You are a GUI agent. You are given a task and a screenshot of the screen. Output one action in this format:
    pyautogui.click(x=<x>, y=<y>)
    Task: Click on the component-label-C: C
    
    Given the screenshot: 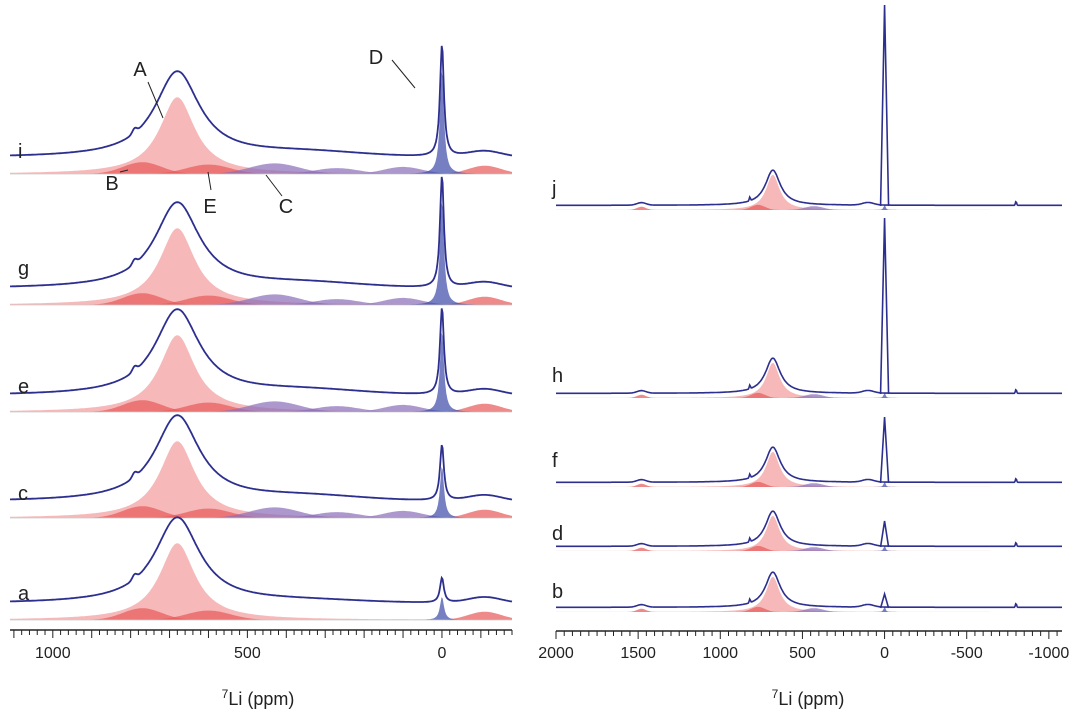 What is the action you would take?
    pyautogui.click(x=286, y=207)
    